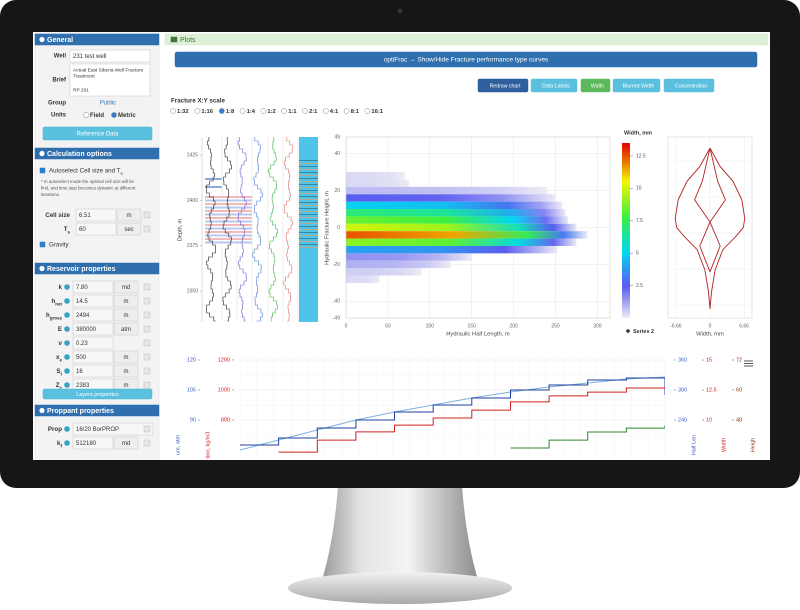 The image size is (800, 610). What do you see at coordinates (452, 413) in the screenshot?
I see `series-line` at bounding box center [452, 413].